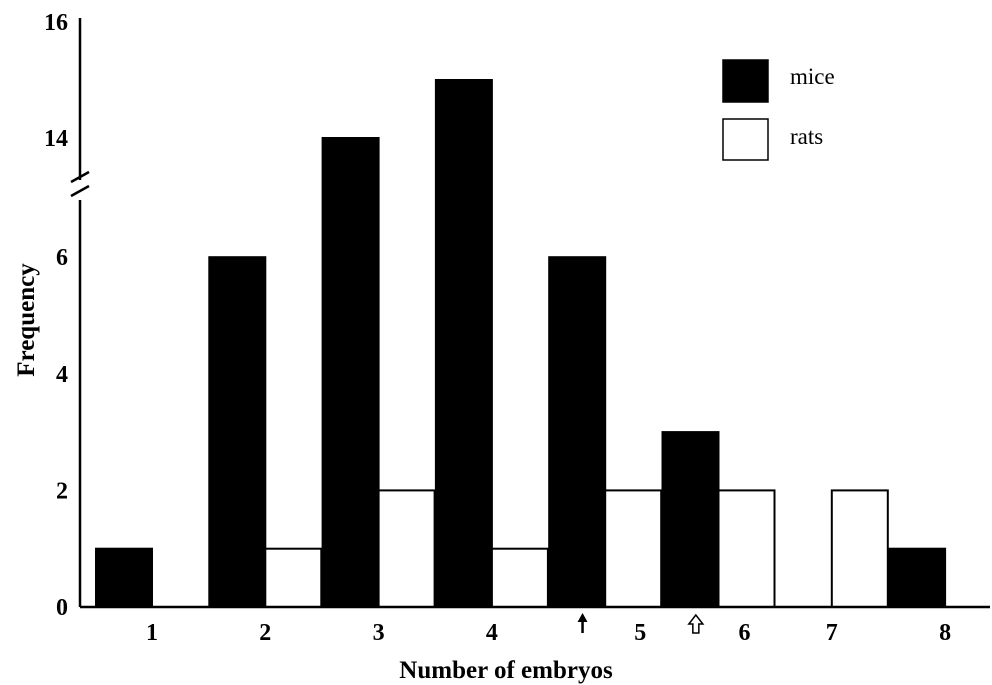  I want to click on x-tick-2: 2, so click(265, 633).